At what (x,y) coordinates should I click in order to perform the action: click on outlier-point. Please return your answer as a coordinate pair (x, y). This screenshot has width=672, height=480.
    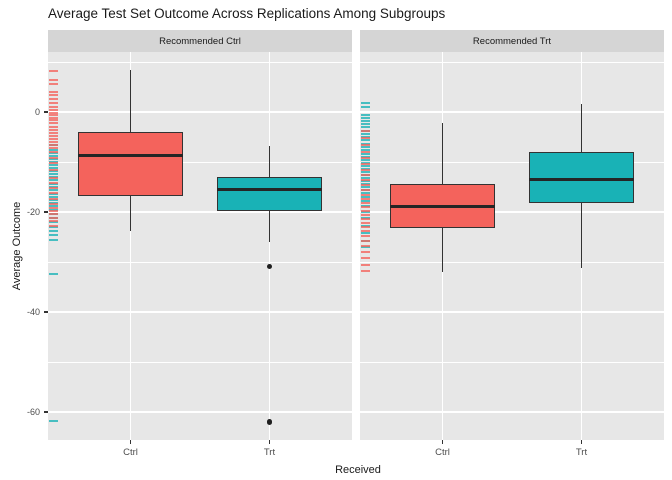
    Looking at the image, I should click on (269, 422).